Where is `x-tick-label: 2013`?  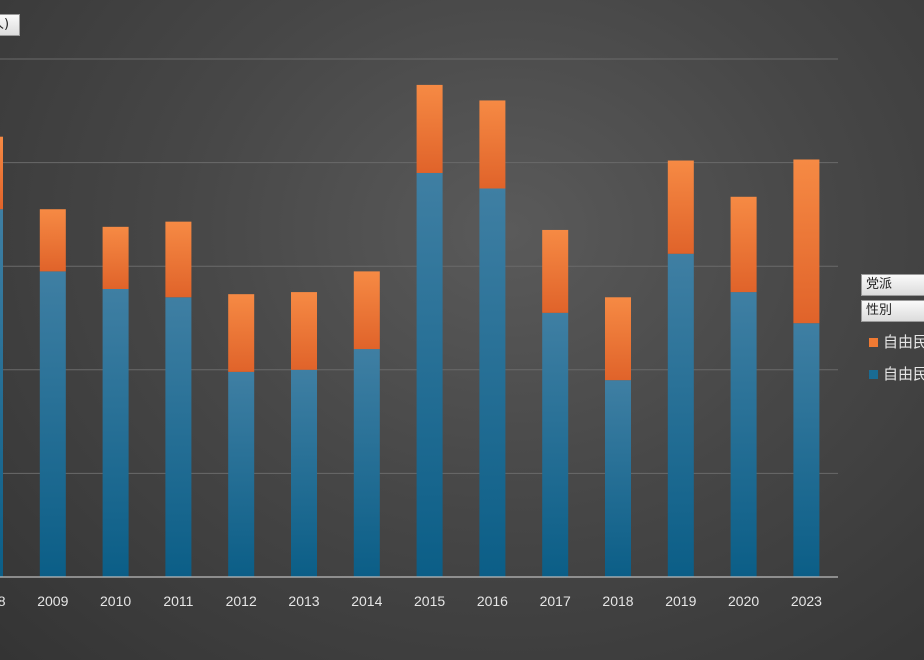 x-tick-label: 2013 is located at coordinates (303, 601).